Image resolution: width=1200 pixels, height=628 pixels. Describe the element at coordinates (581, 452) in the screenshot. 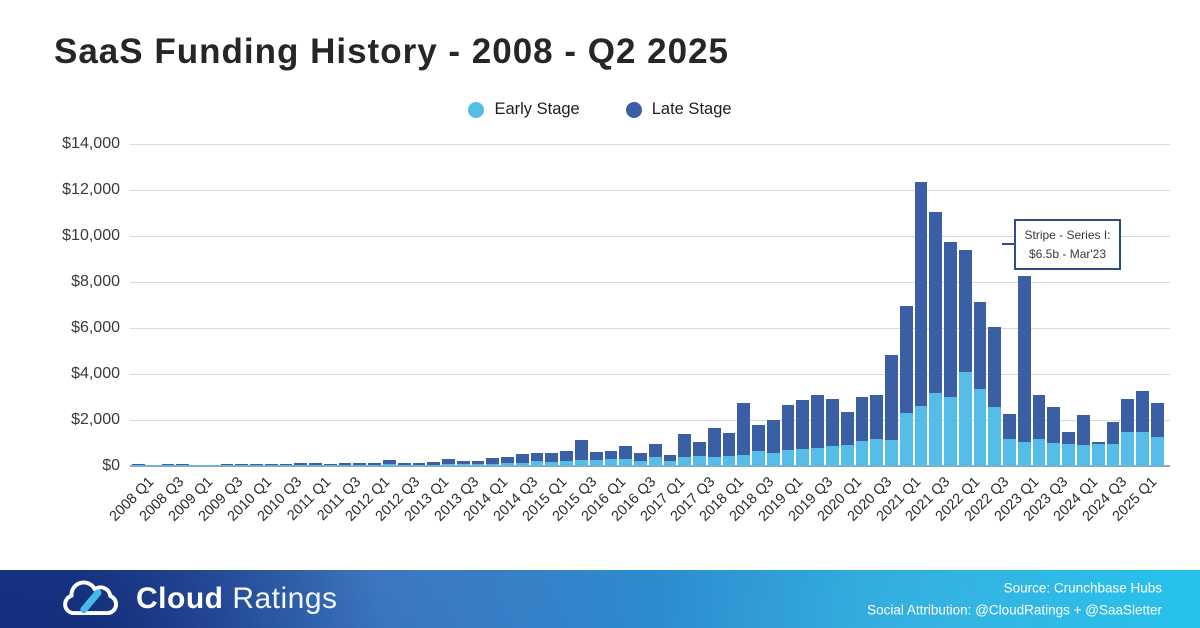

I see `bar-2015-Q3` at that location.